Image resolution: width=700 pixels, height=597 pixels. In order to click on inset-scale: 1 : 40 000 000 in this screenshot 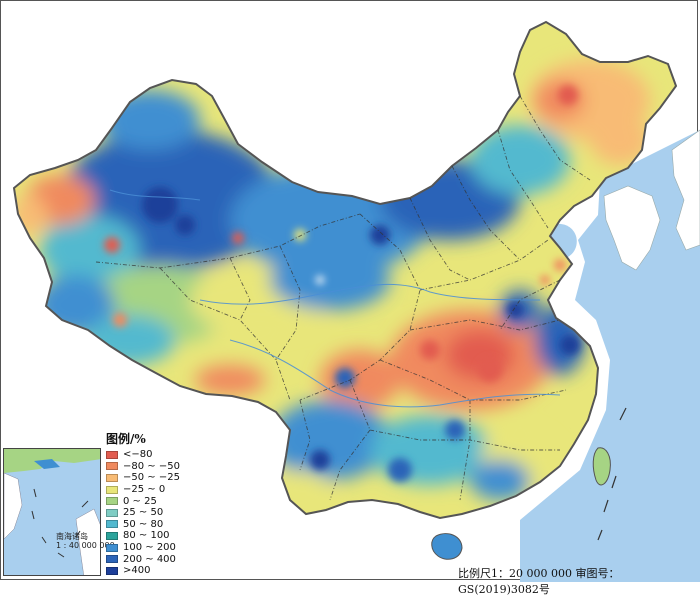, I will do `click(85, 545)`.